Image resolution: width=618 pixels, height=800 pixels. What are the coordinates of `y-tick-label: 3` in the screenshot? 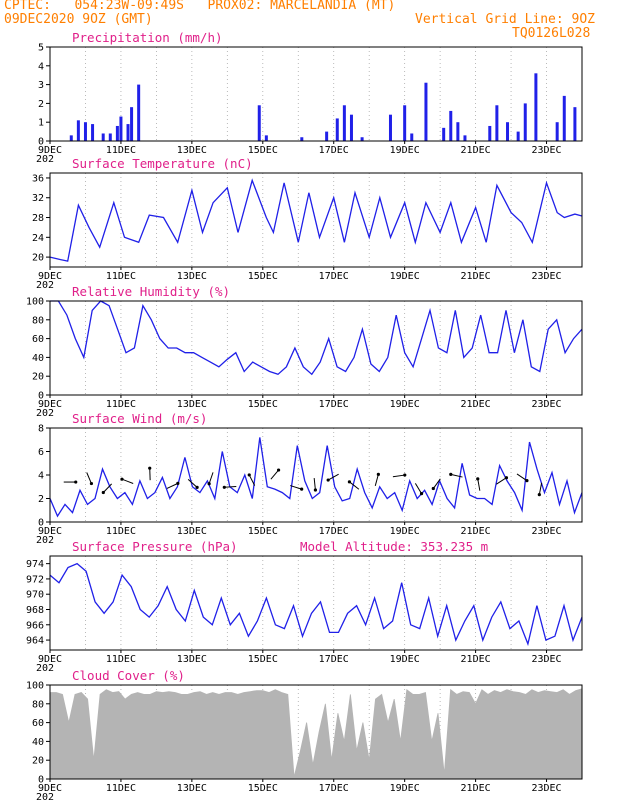 It's located at (41, 85).